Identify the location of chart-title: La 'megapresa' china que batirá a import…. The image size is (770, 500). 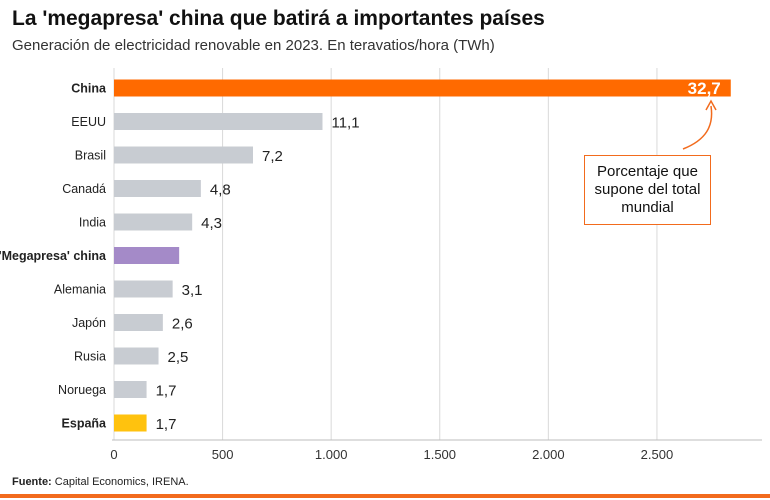
(278, 18).